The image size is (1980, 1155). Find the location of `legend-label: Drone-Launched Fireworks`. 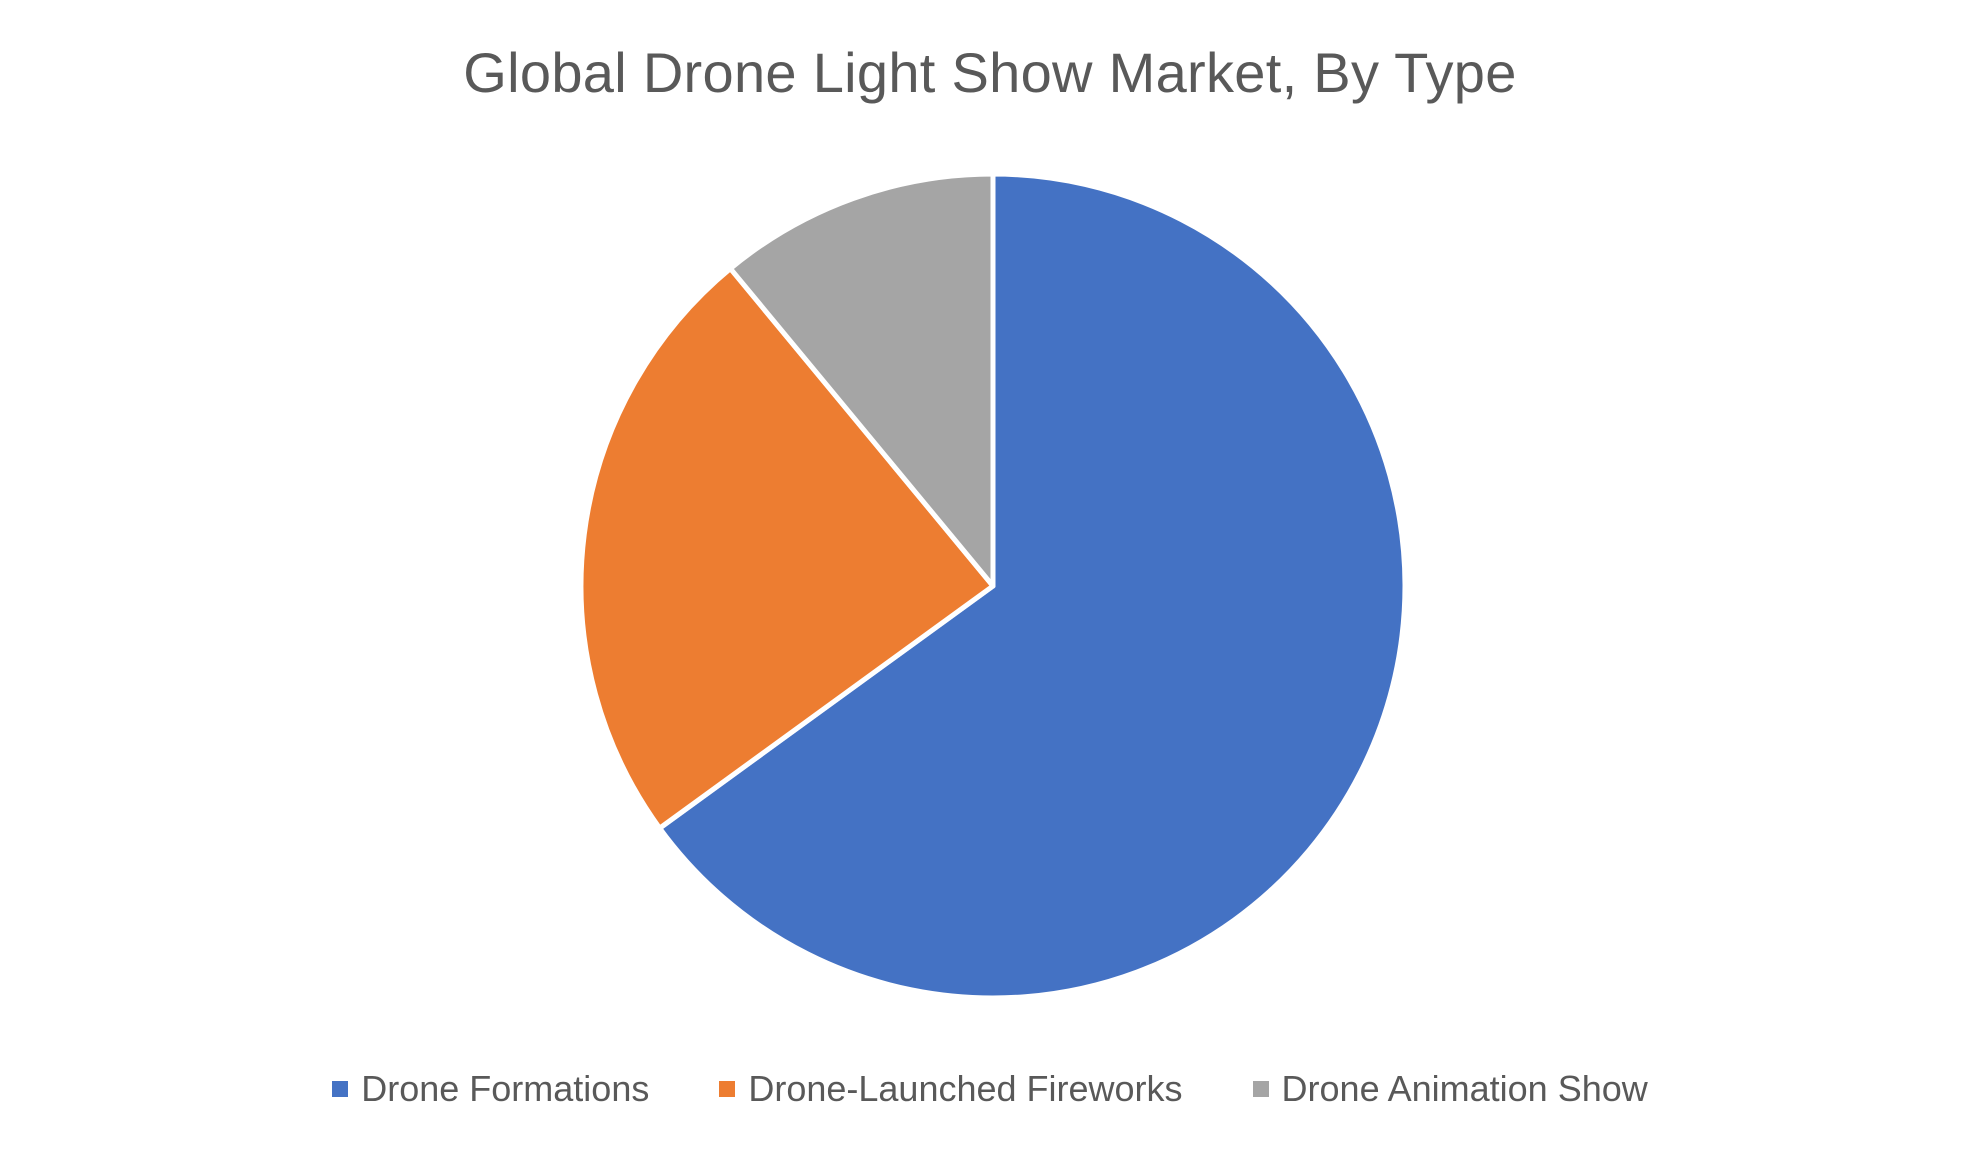

legend-label: Drone-Launched Fireworks is located at coordinates (965, 1088).